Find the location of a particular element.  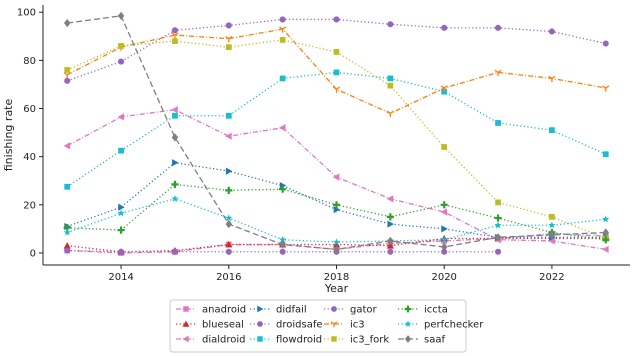

x-tick-label: 2018 is located at coordinates (336, 277).